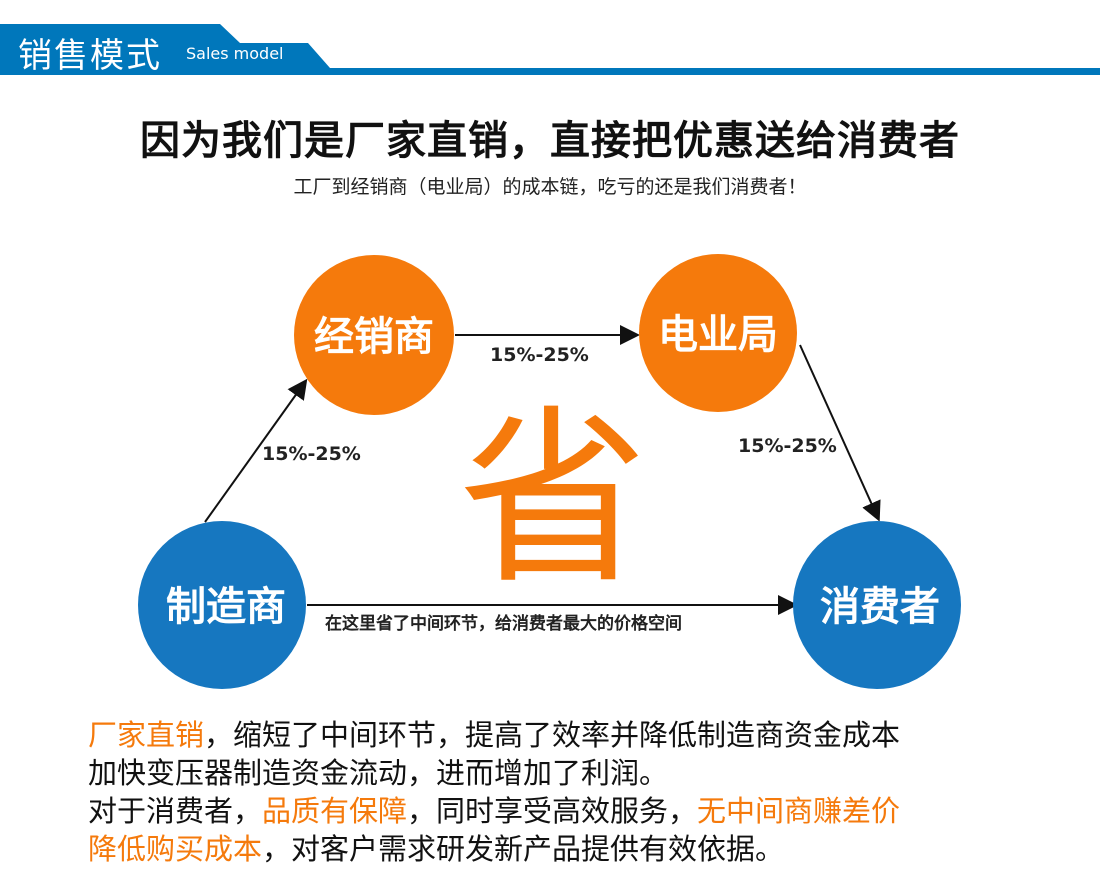  What do you see at coordinates (378, 773) in the screenshot?
I see `p1-text-2: 加快变压器制造资金流动，进而增加了利润。` at bounding box center [378, 773].